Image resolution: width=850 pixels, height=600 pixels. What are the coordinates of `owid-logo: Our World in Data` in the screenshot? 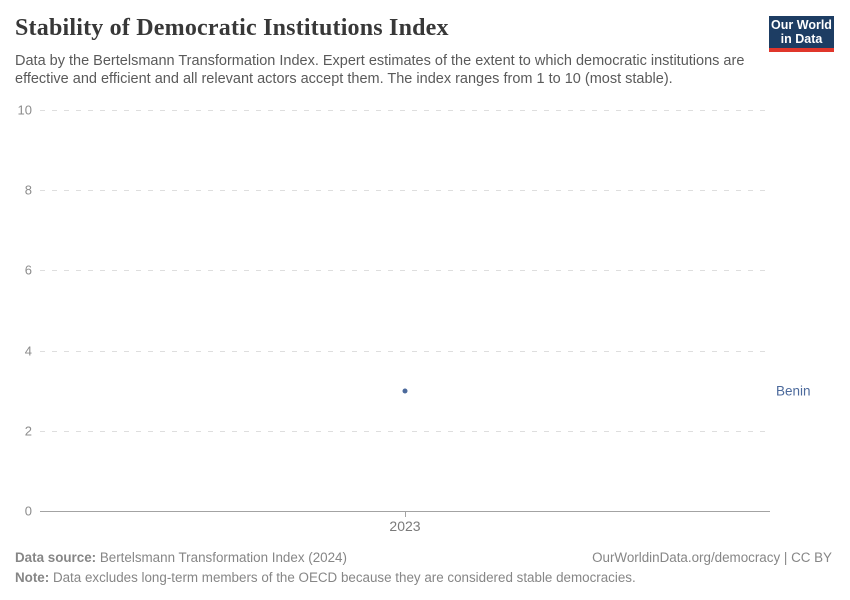 It's located at (801, 34).